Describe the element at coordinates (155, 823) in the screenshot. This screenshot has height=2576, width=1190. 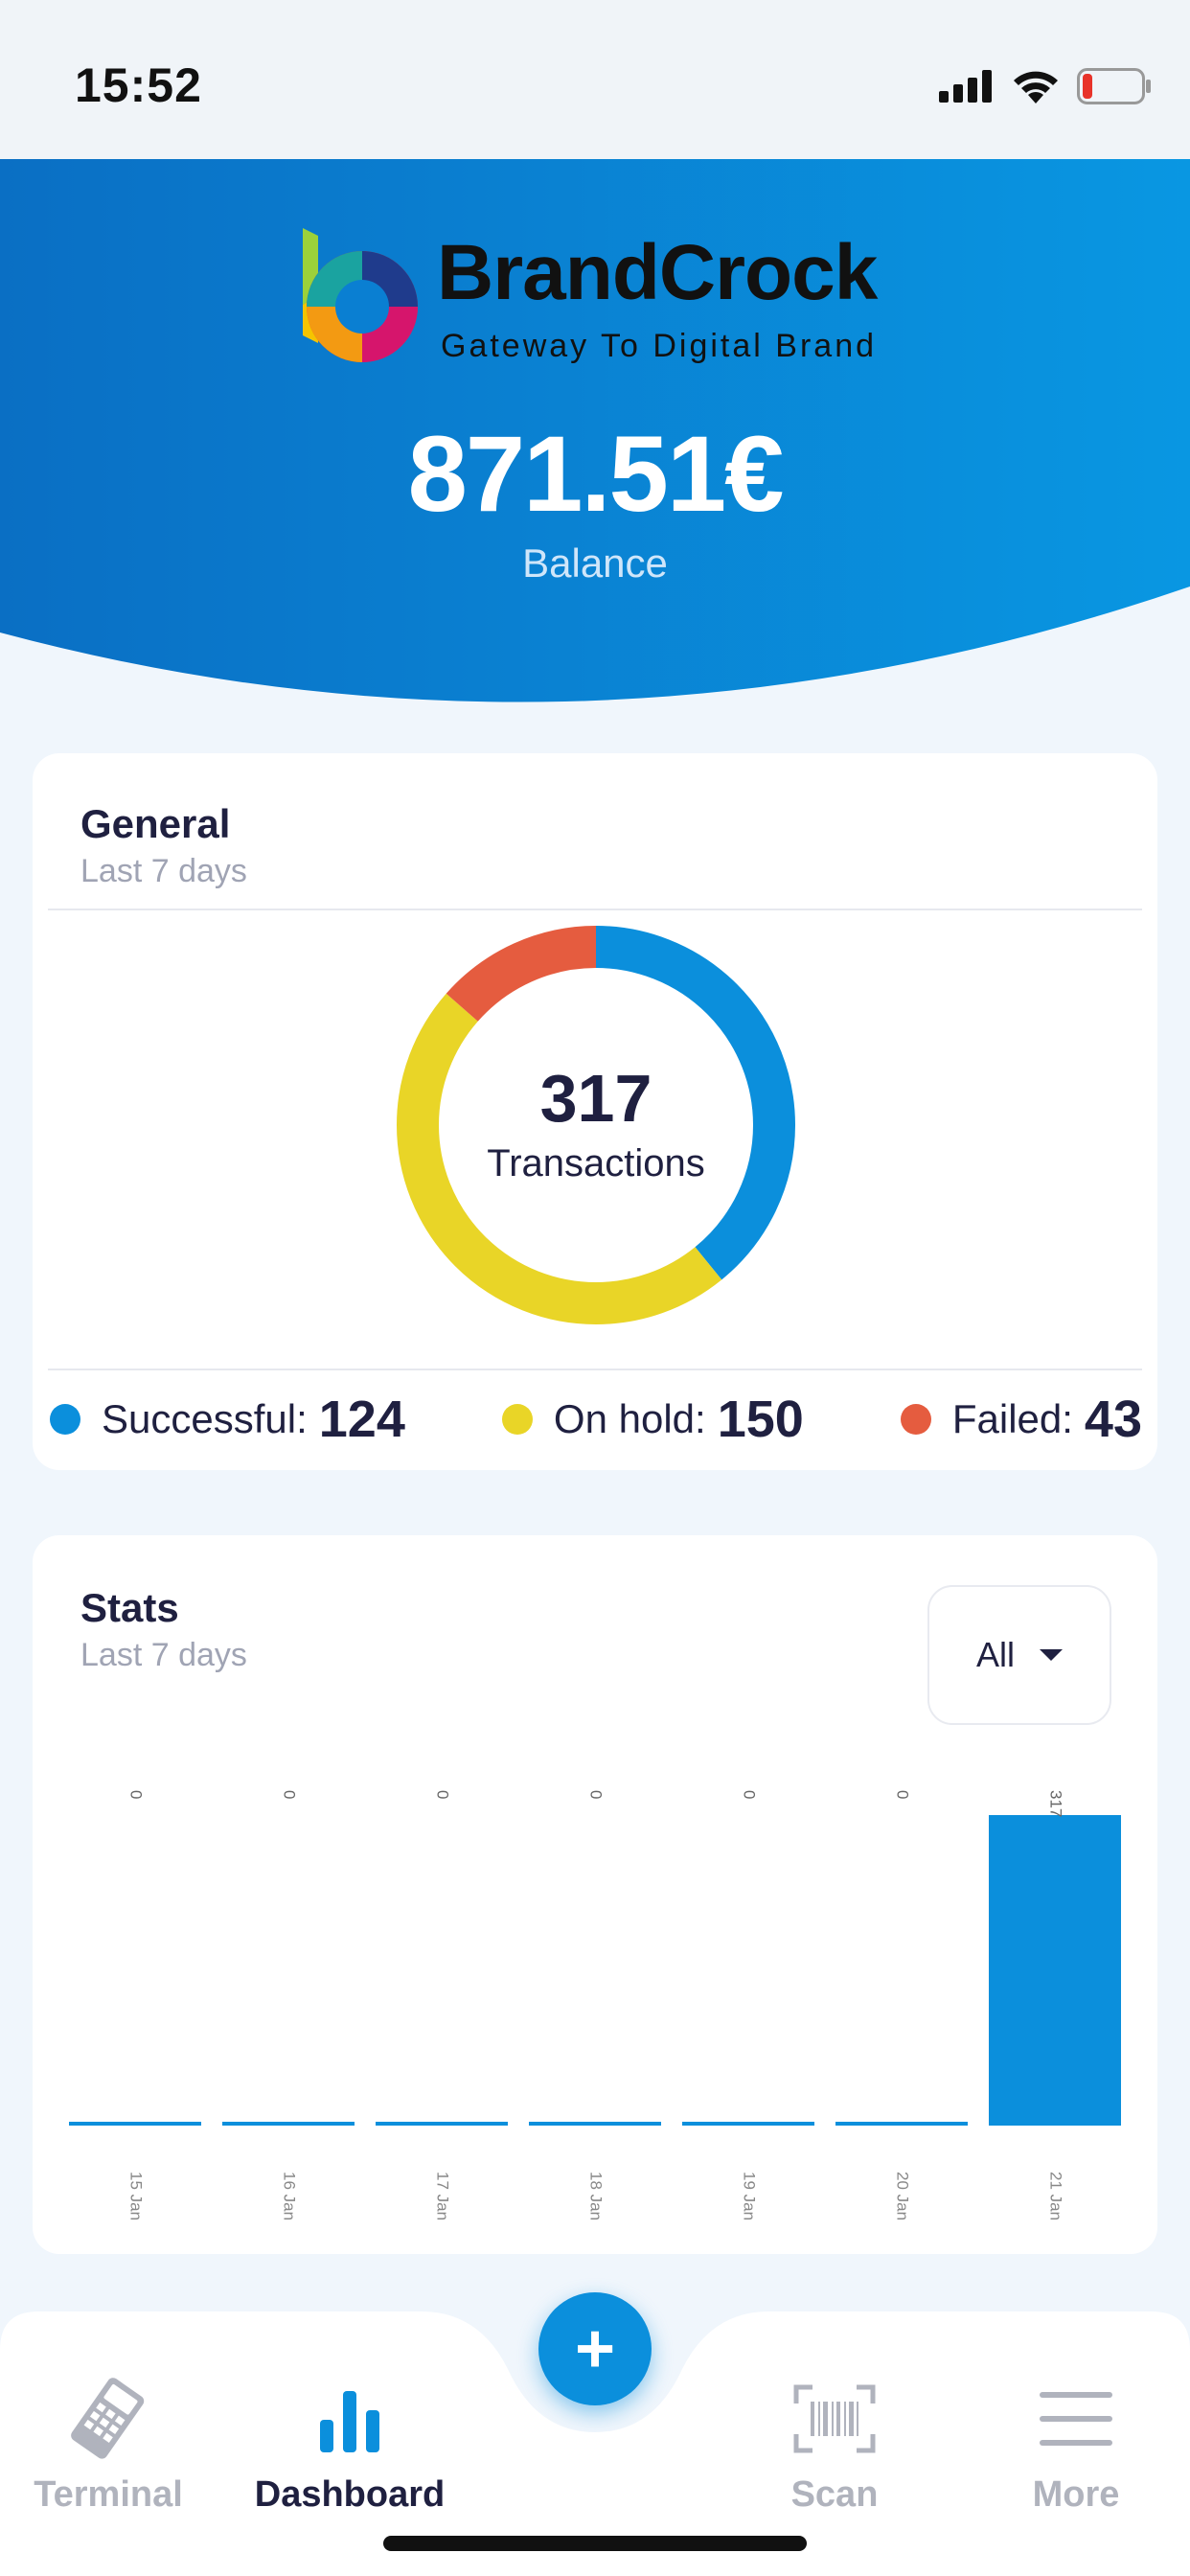
I see `general-title: General` at that location.